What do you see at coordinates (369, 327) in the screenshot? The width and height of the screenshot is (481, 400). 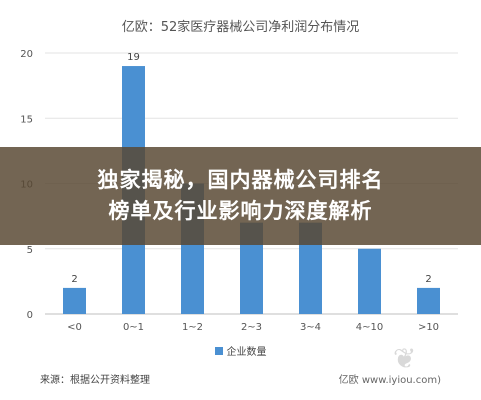 I see `x-tick-label: 4~10` at bounding box center [369, 327].